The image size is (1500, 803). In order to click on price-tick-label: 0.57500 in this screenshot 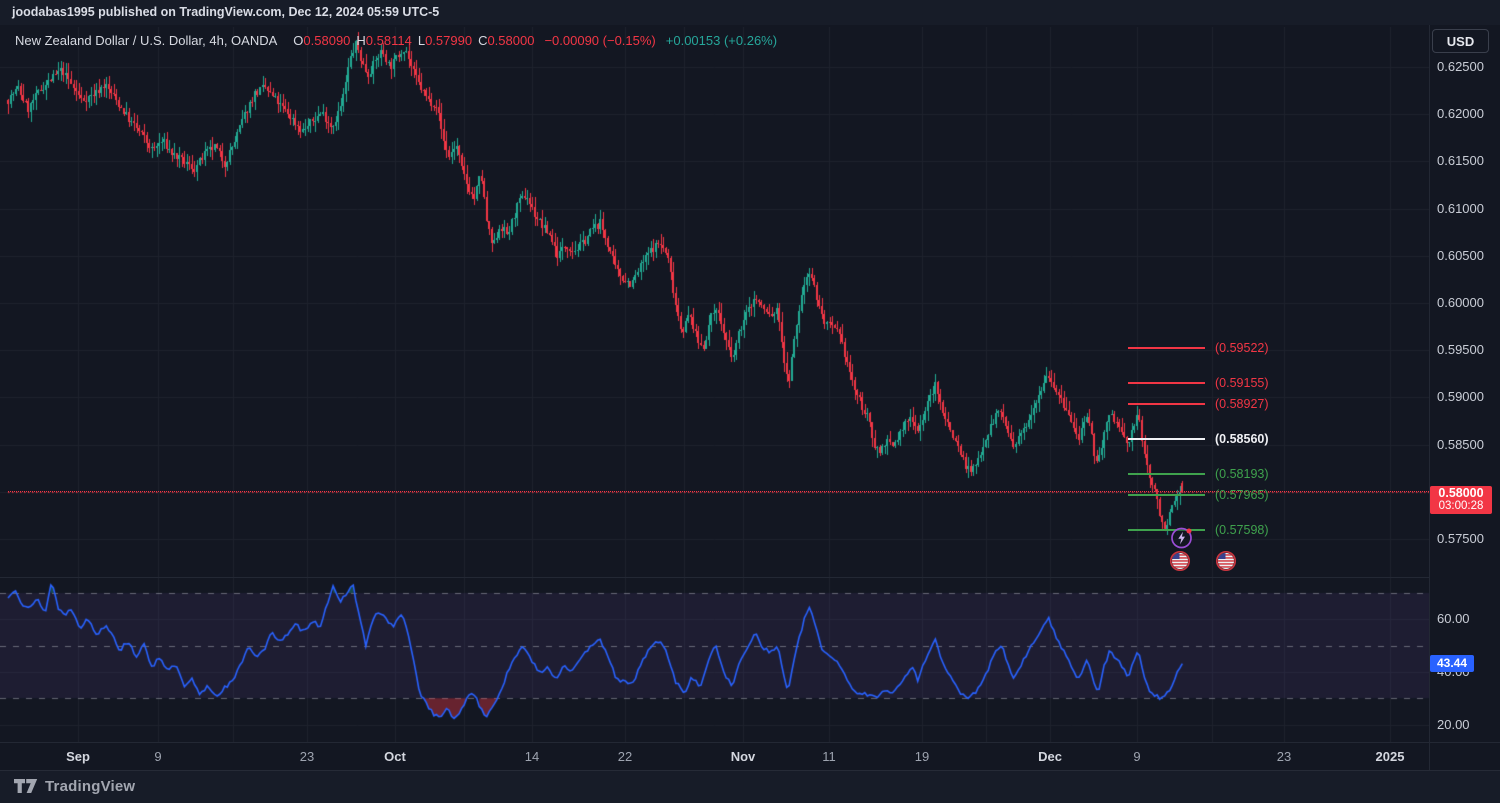, I will do `click(1460, 538)`.